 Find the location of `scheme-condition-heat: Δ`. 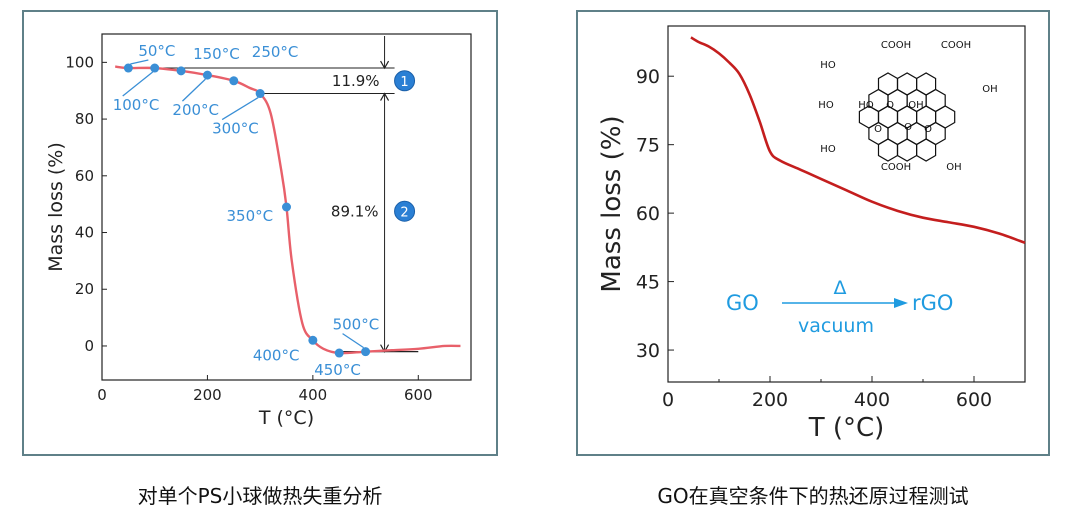

scheme-condition-heat: Δ is located at coordinates (840, 288).